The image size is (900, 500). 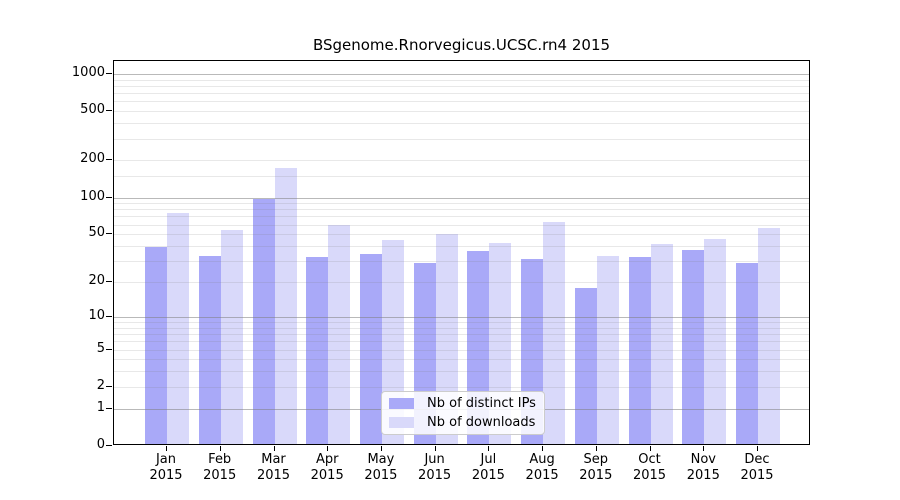 I want to click on x-tick-label-may: May 2015, so click(x=381, y=467).